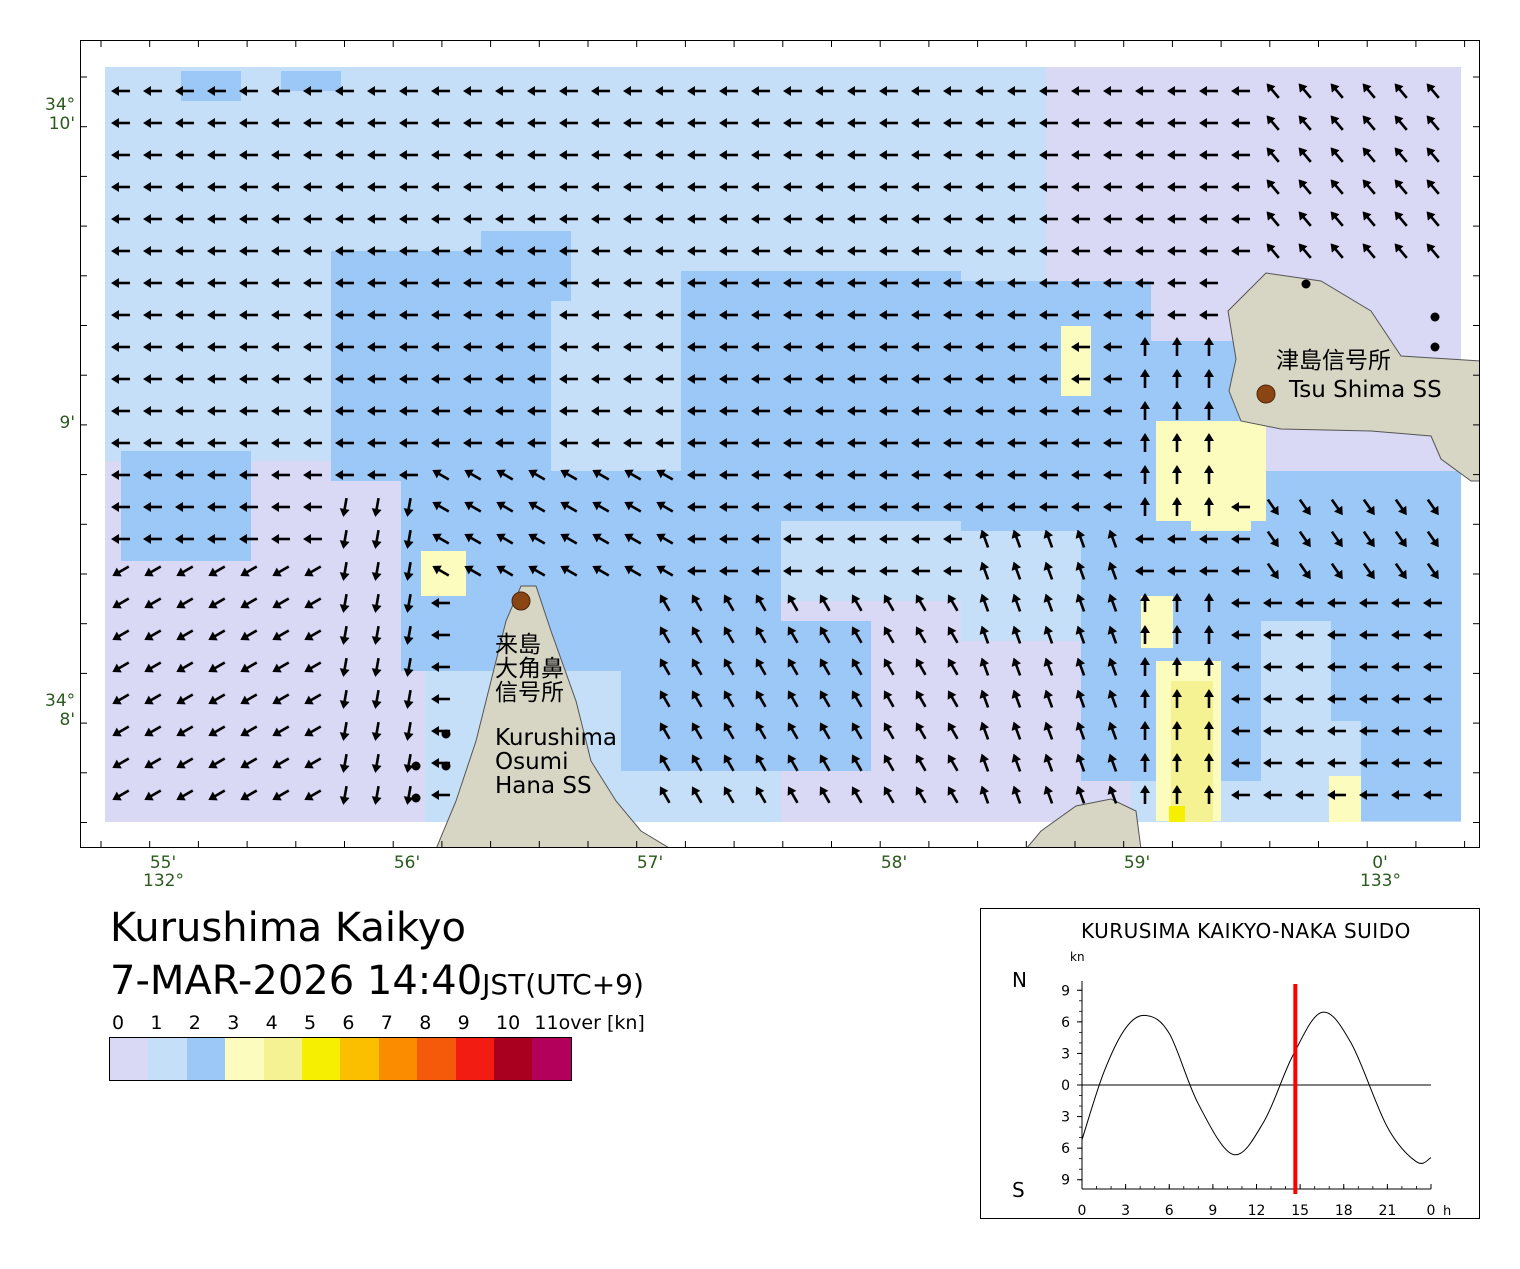 The height and width of the screenshot is (1269, 1520). What do you see at coordinates (1344, 1211) in the screenshot?
I see `tide-x-tick-label: 18` at bounding box center [1344, 1211].